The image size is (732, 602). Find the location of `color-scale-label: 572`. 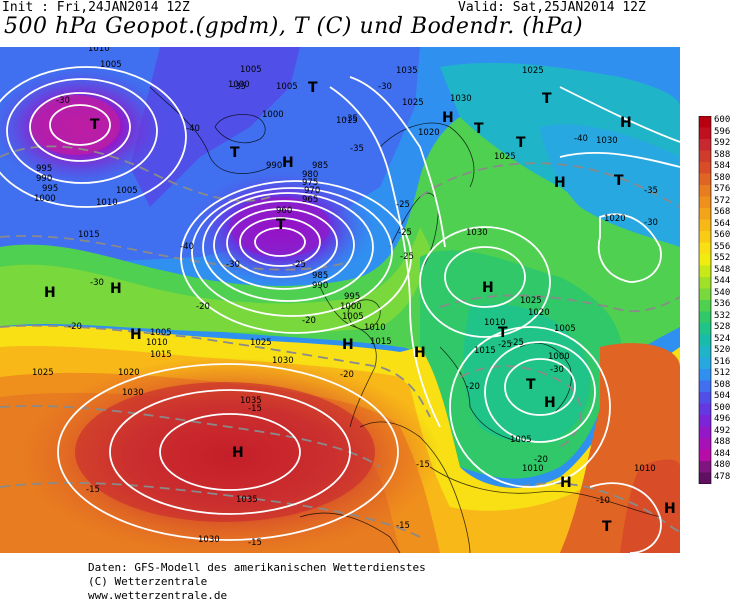

color-scale-label: 572 is located at coordinates (722, 200).